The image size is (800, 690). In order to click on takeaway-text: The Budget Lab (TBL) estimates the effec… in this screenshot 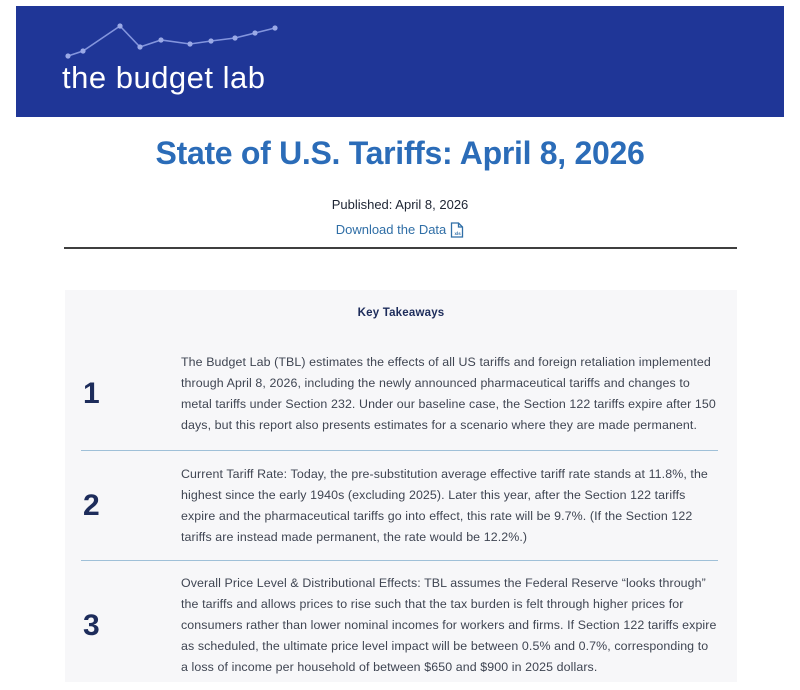, I will do `click(448, 393)`.